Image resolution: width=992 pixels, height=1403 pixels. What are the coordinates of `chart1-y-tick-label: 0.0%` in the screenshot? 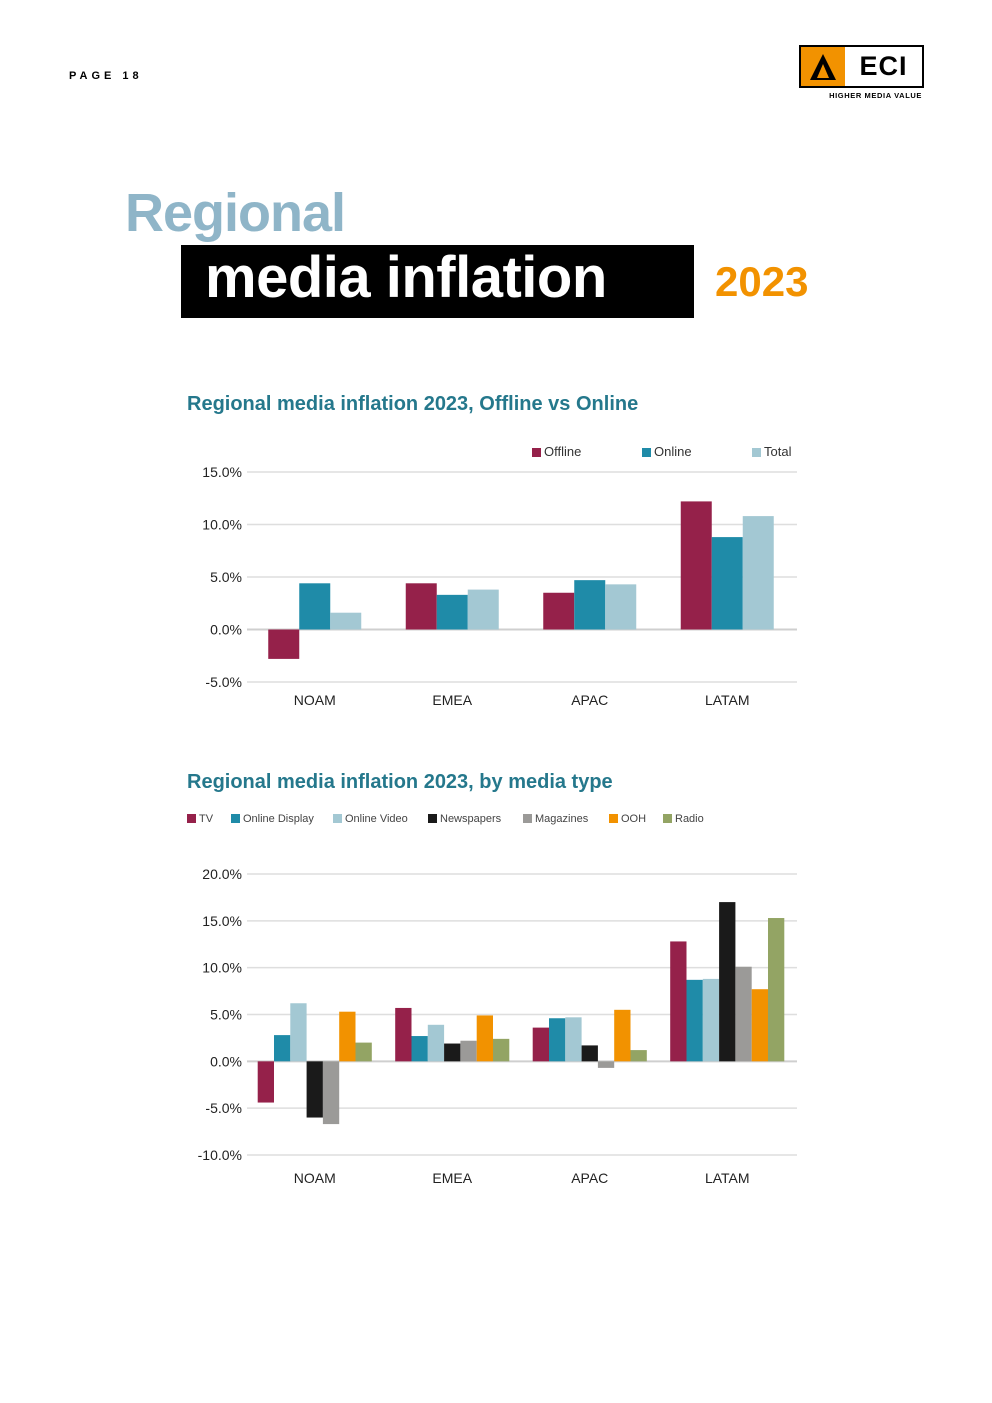 It's located at (226, 630).